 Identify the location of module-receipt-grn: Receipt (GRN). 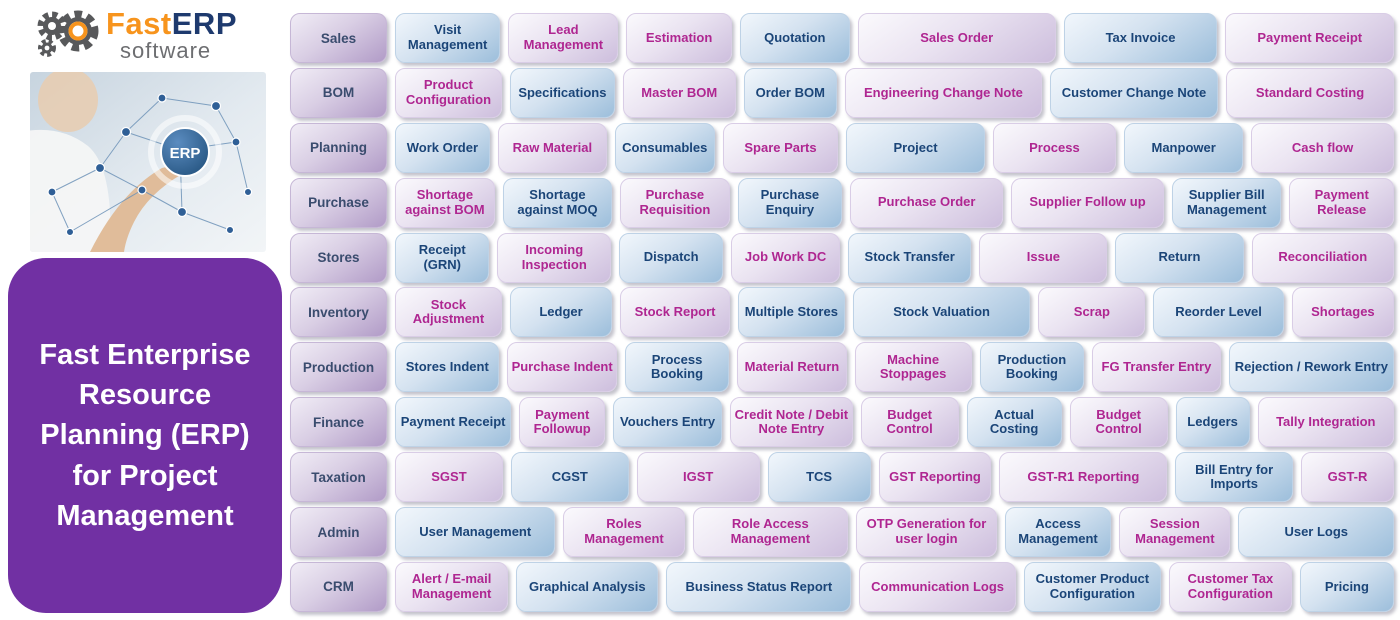
(442, 257).